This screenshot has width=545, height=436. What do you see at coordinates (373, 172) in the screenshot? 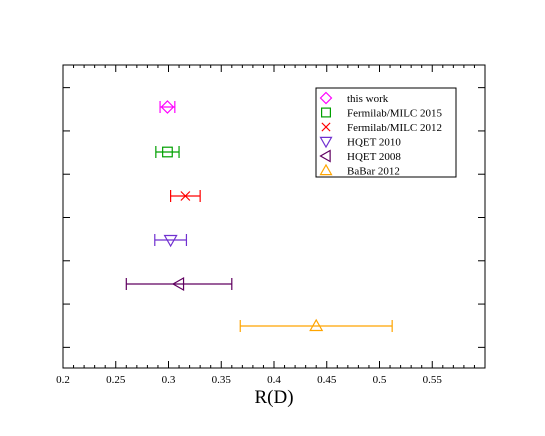
I see `legend-entry-label: BaBar 2012` at bounding box center [373, 172].